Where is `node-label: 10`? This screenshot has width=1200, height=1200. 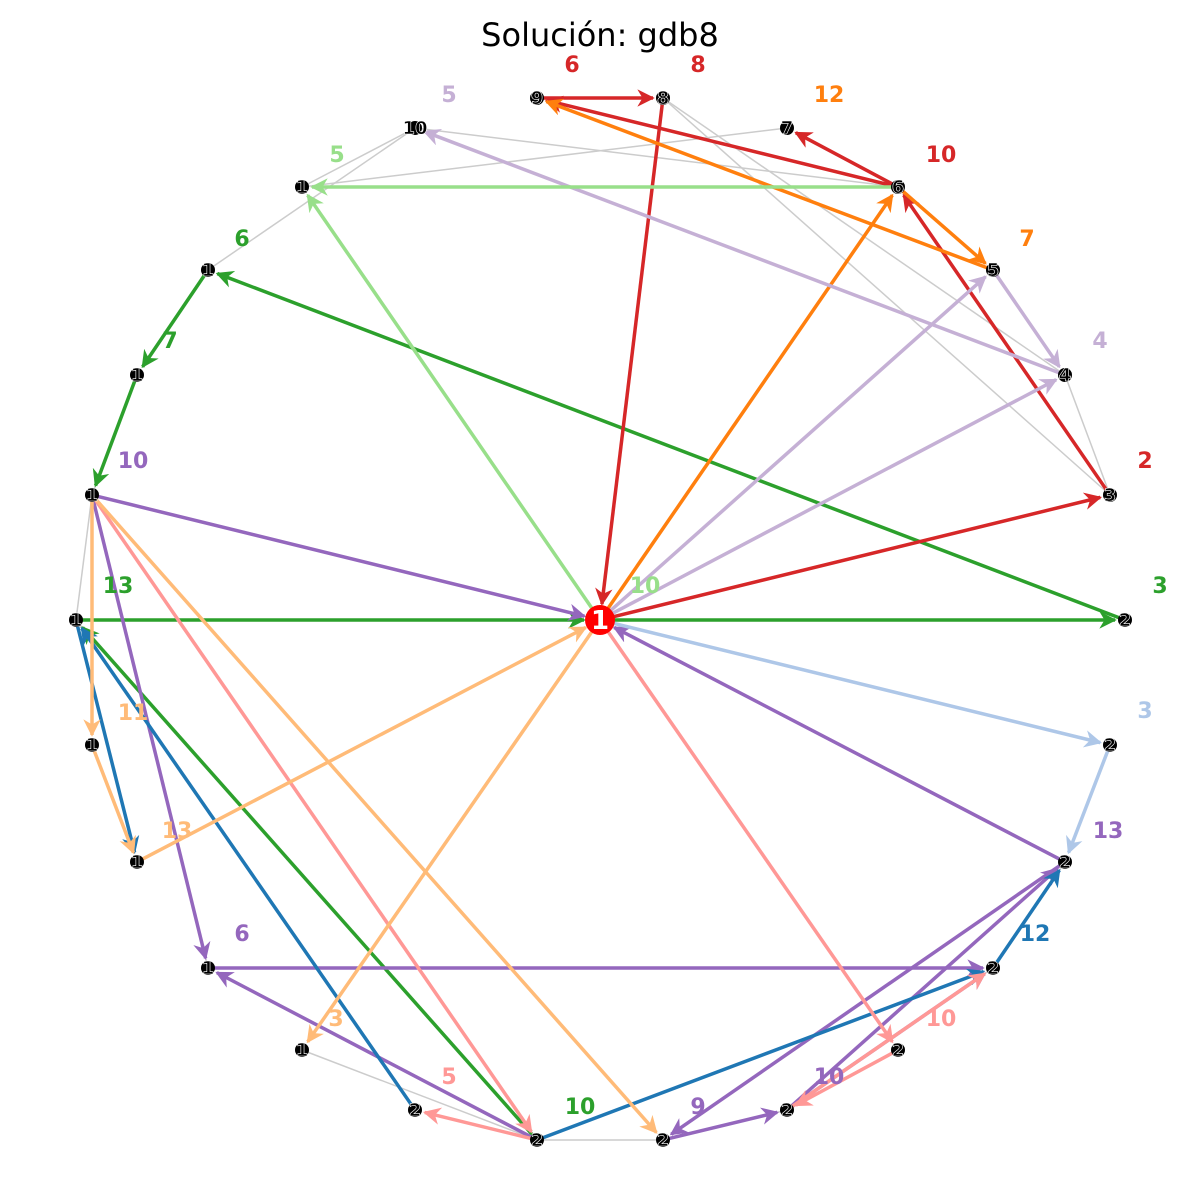
node-label: 10 is located at coordinates (414, 128).